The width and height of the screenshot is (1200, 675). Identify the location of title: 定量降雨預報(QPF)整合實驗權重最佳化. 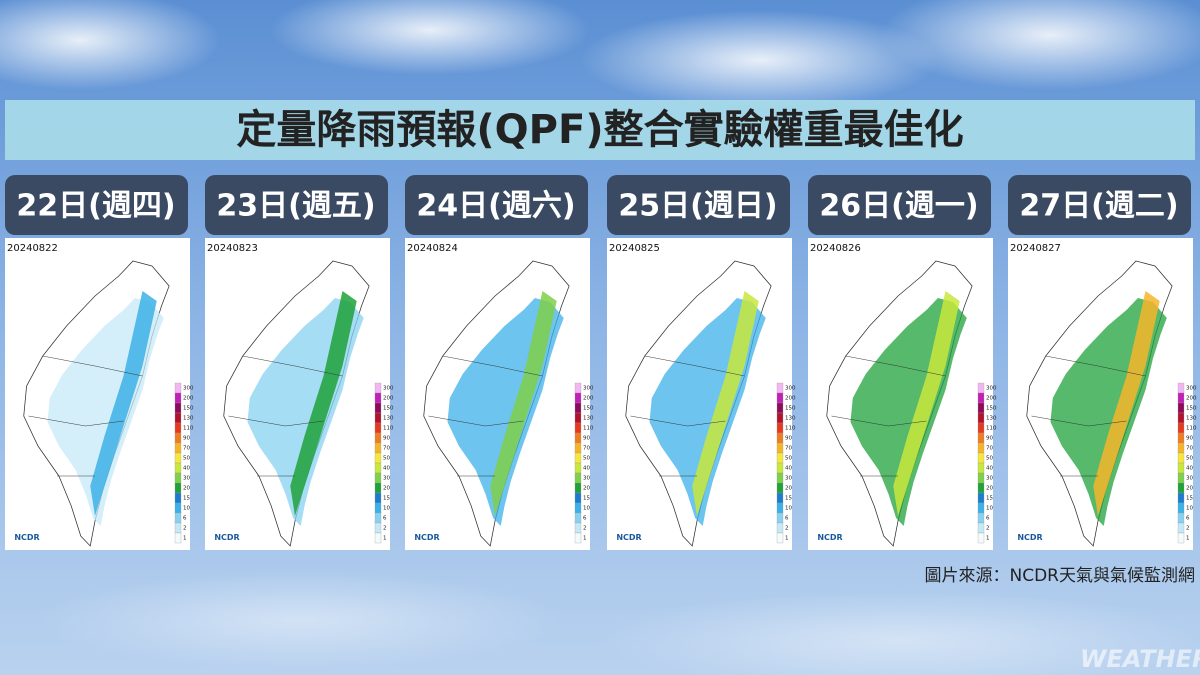
(599, 130).